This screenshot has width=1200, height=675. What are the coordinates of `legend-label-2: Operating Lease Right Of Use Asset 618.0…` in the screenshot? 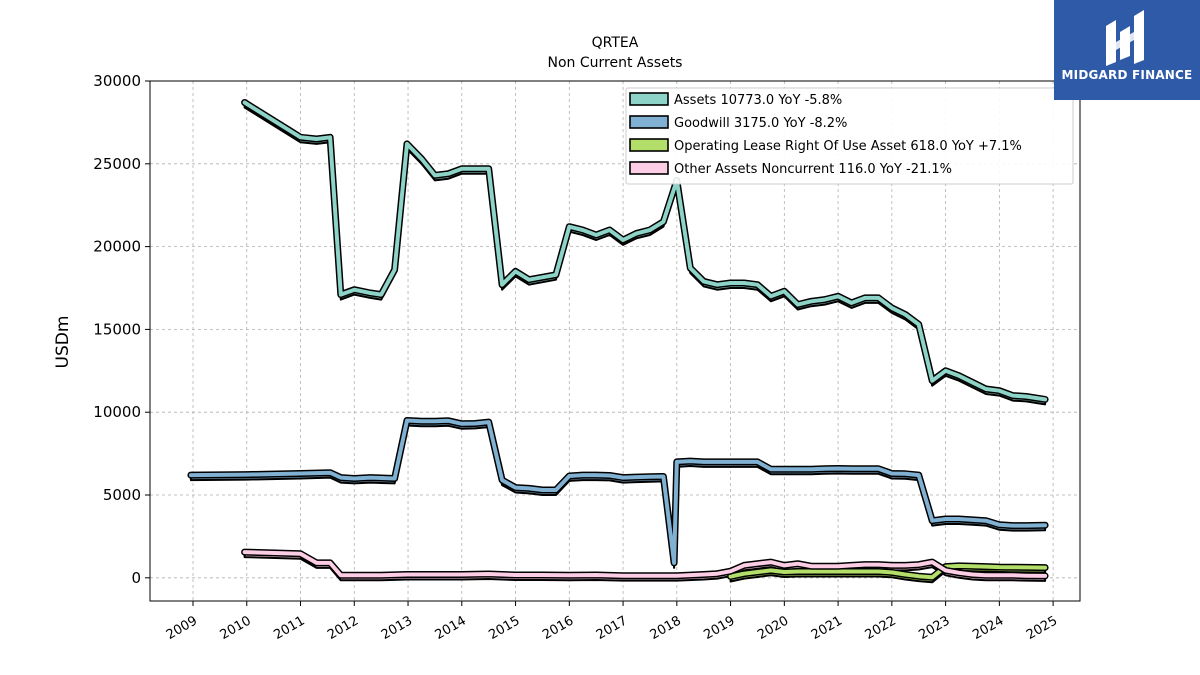 It's located at (848, 146).